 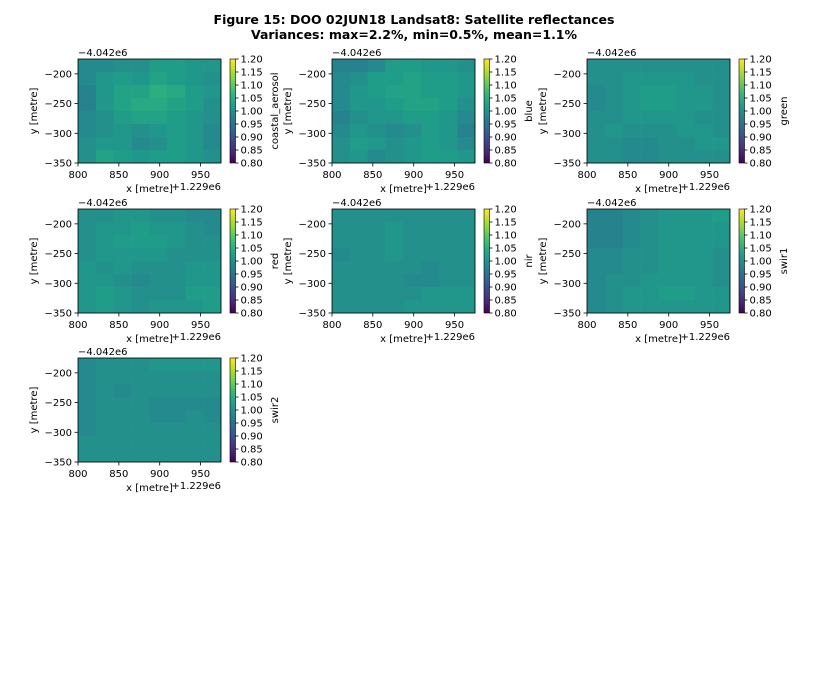 What do you see at coordinates (372, 325) in the screenshot?
I see `x-tick-label: 850` at bounding box center [372, 325].